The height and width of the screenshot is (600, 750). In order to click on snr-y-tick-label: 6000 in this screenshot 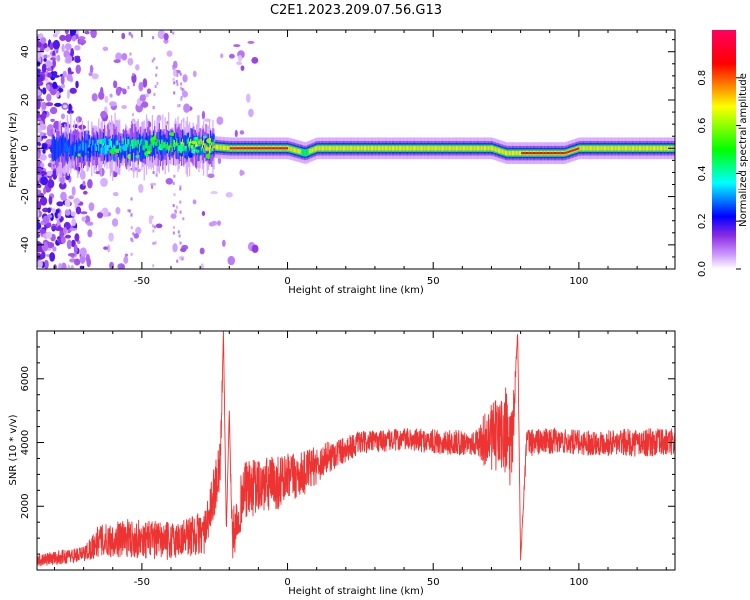, I will do `click(25, 378)`.